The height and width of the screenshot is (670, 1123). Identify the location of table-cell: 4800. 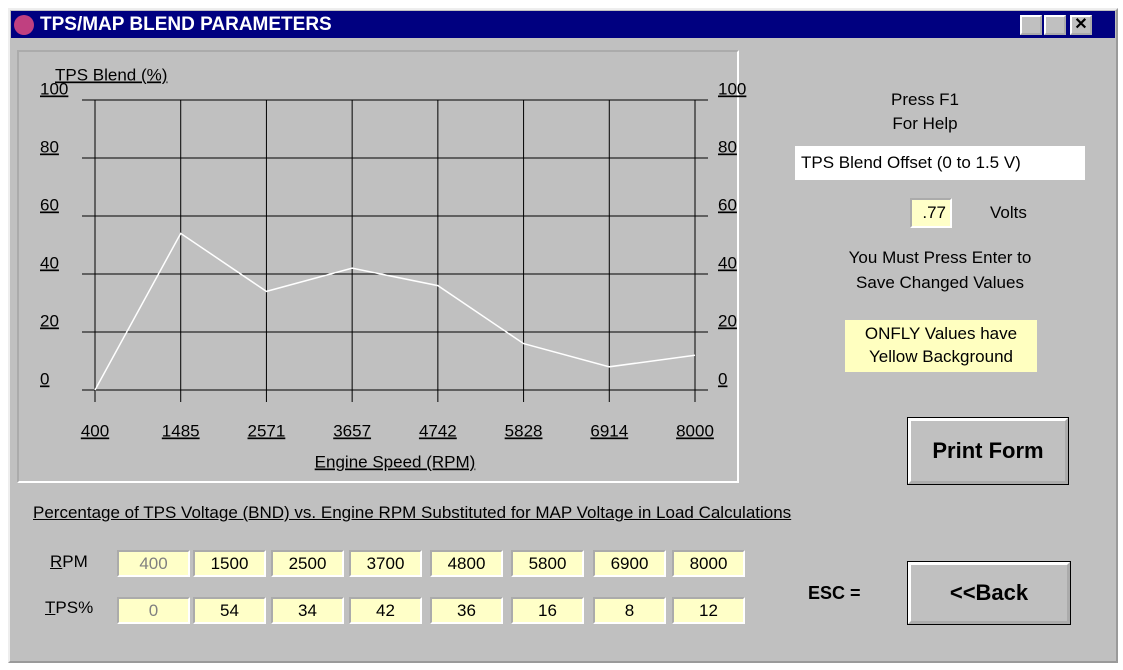
(466, 563).